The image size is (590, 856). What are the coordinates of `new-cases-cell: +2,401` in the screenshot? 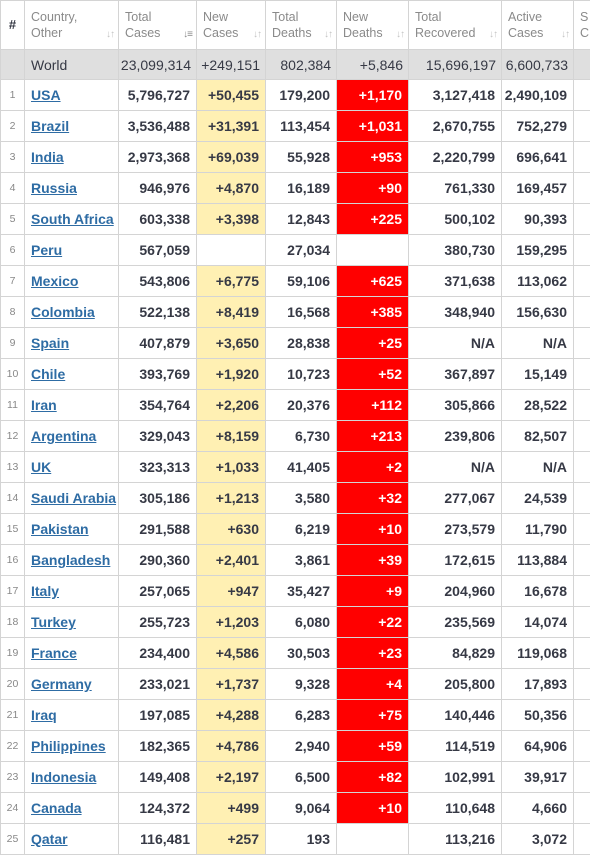 It's located at (231, 560).